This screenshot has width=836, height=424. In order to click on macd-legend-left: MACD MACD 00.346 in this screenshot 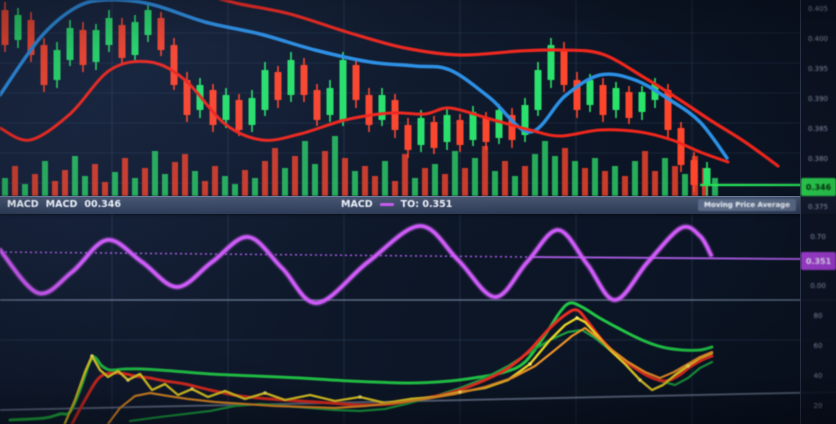, I will do `click(64, 204)`.